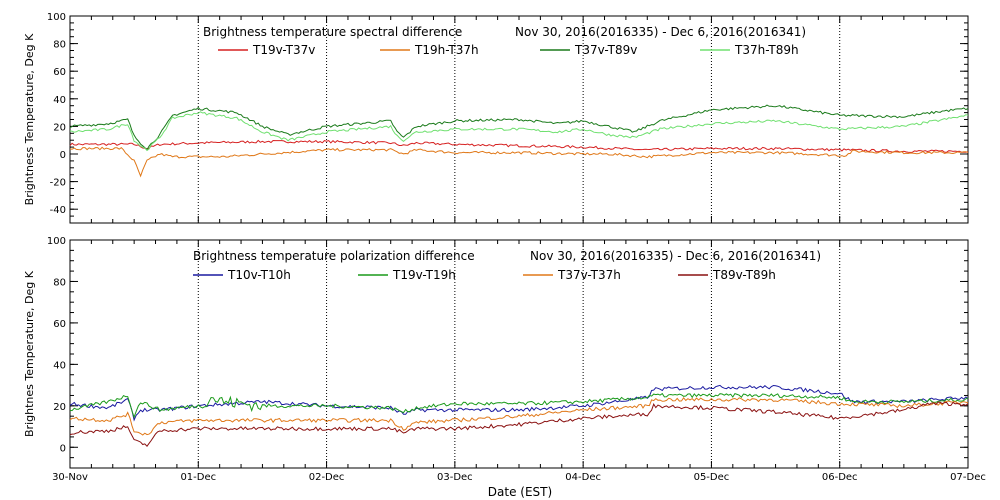 The height and width of the screenshot is (500, 1000). What do you see at coordinates (519, 131) in the screenshot?
I see `series-line-t37h-t89h` at bounding box center [519, 131].